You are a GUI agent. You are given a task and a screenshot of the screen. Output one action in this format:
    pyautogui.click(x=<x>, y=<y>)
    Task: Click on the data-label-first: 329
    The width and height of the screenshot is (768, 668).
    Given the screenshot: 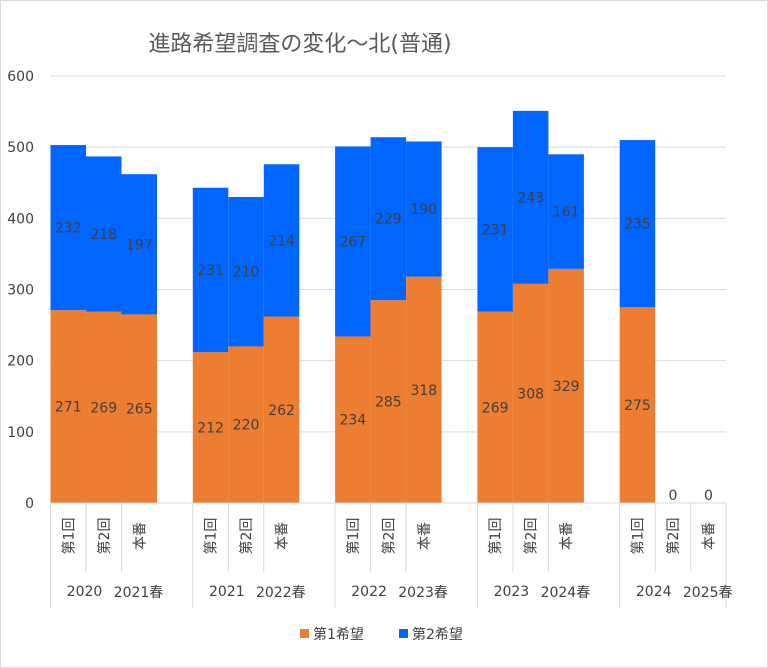 What is the action you would take?
    pyautogui.click(x=566, y=387)
    